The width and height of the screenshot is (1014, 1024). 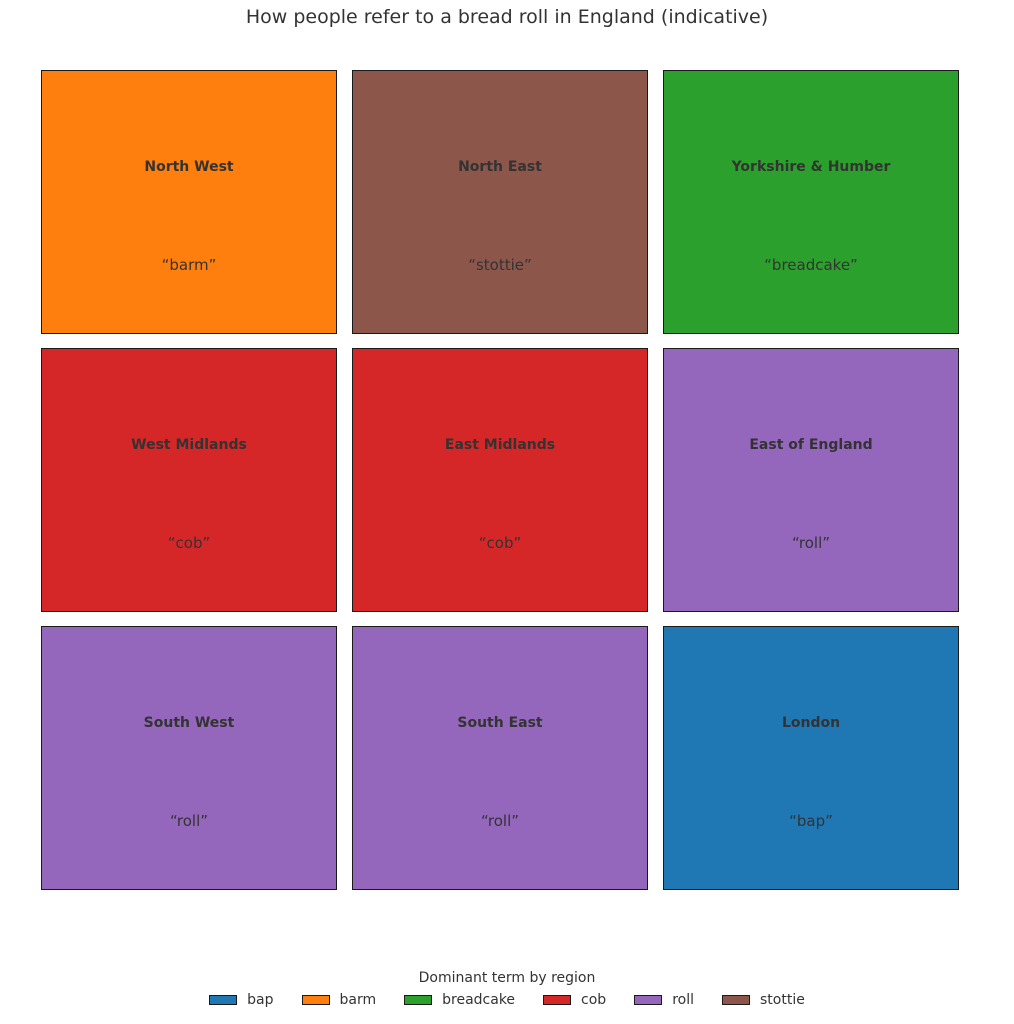 I want to click on region-label: South East, so click(x=500, y=723).